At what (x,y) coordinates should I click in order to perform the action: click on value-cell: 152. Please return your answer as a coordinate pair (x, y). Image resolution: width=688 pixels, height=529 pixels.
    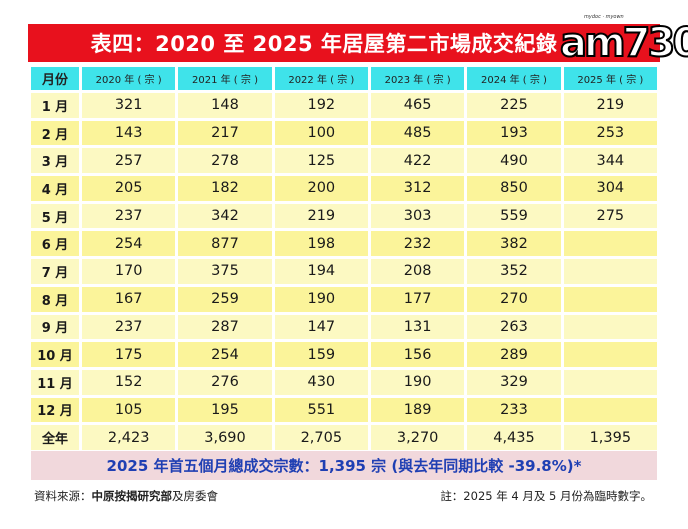
    Looking at the image, I should click on (129, 382).